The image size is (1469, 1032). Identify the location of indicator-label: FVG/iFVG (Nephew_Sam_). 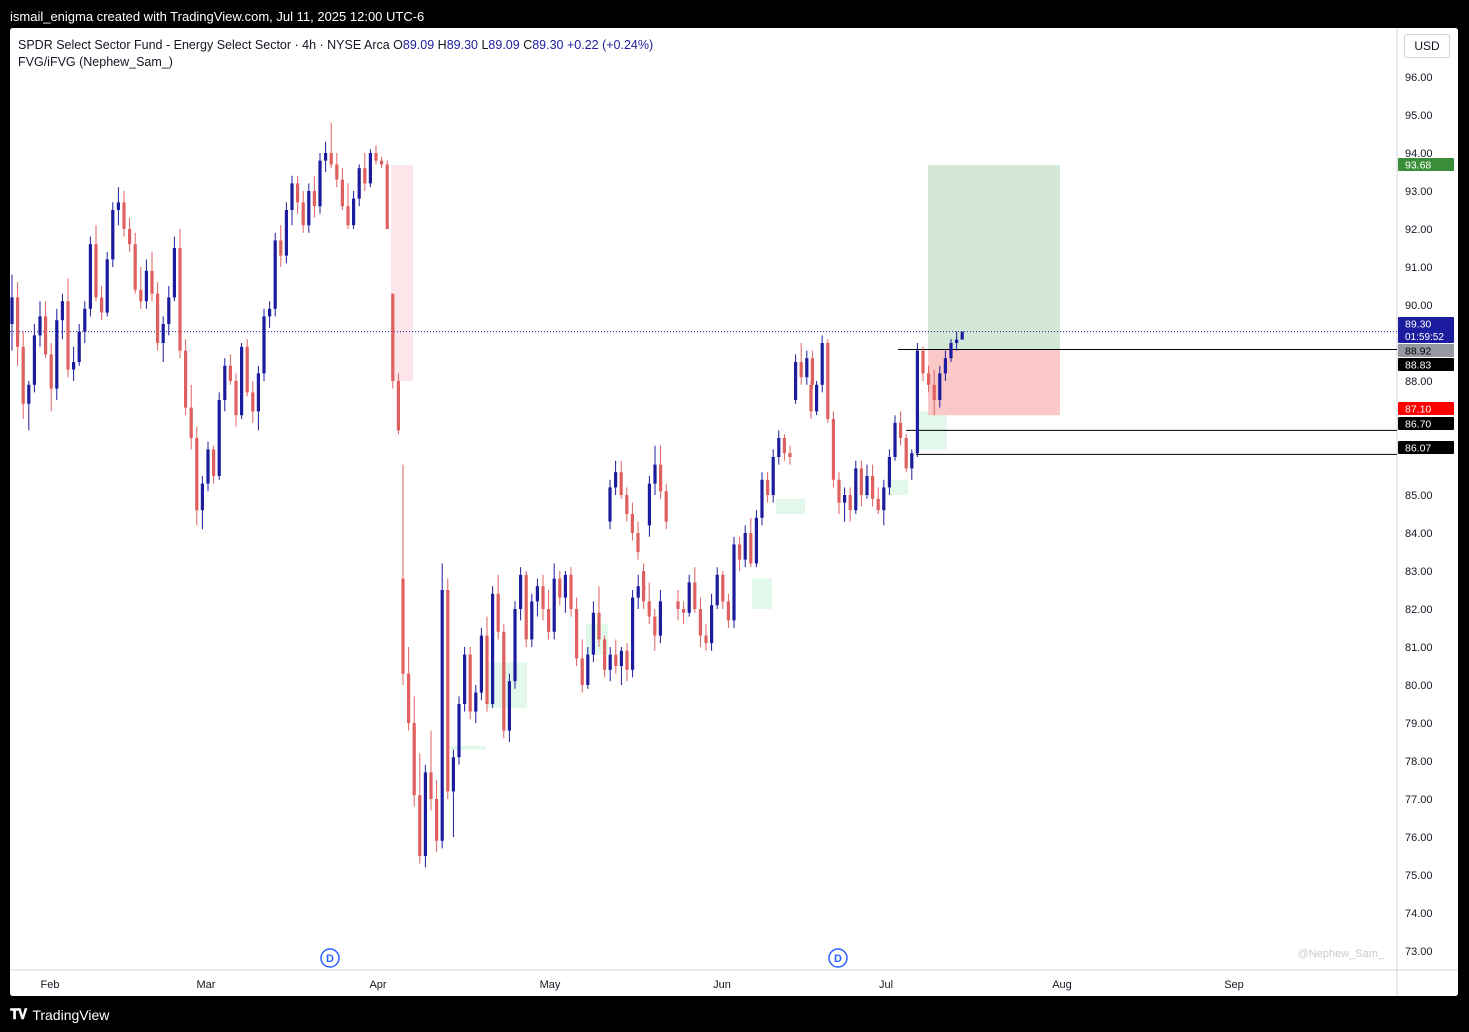
(95, 62).